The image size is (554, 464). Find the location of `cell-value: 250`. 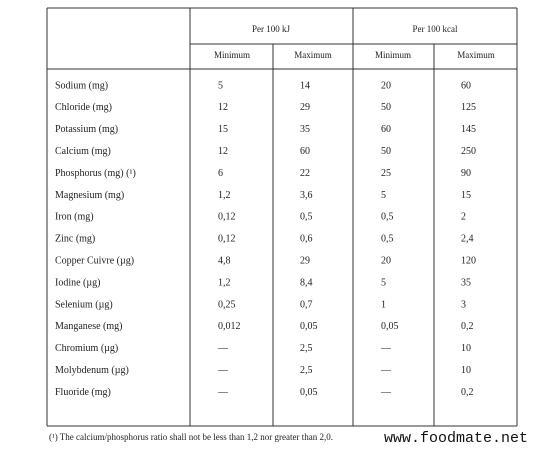

cell-value: 250 is located at coordinates (468, 151).